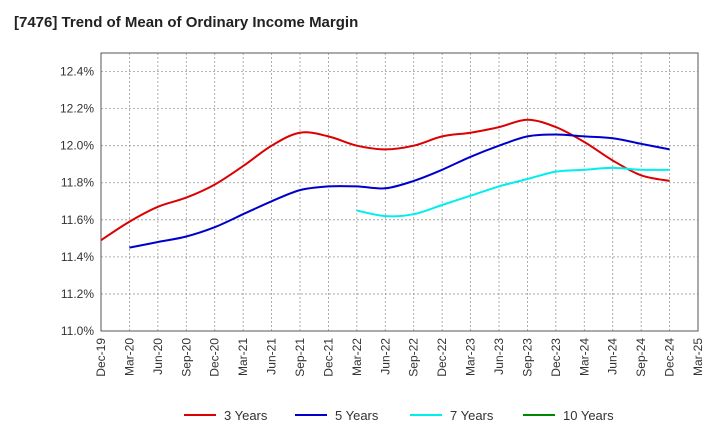 The height and width of the screenshot is (440, 720). Describe the element at coordinates (300, 357) in the screenshot. I see `x-tick-label: Sep-21` at that location.